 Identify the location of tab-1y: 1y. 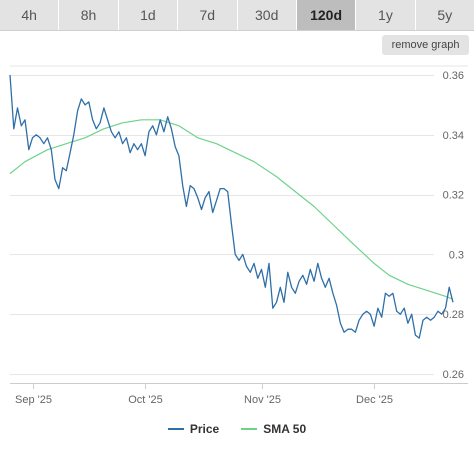
(386, 15).